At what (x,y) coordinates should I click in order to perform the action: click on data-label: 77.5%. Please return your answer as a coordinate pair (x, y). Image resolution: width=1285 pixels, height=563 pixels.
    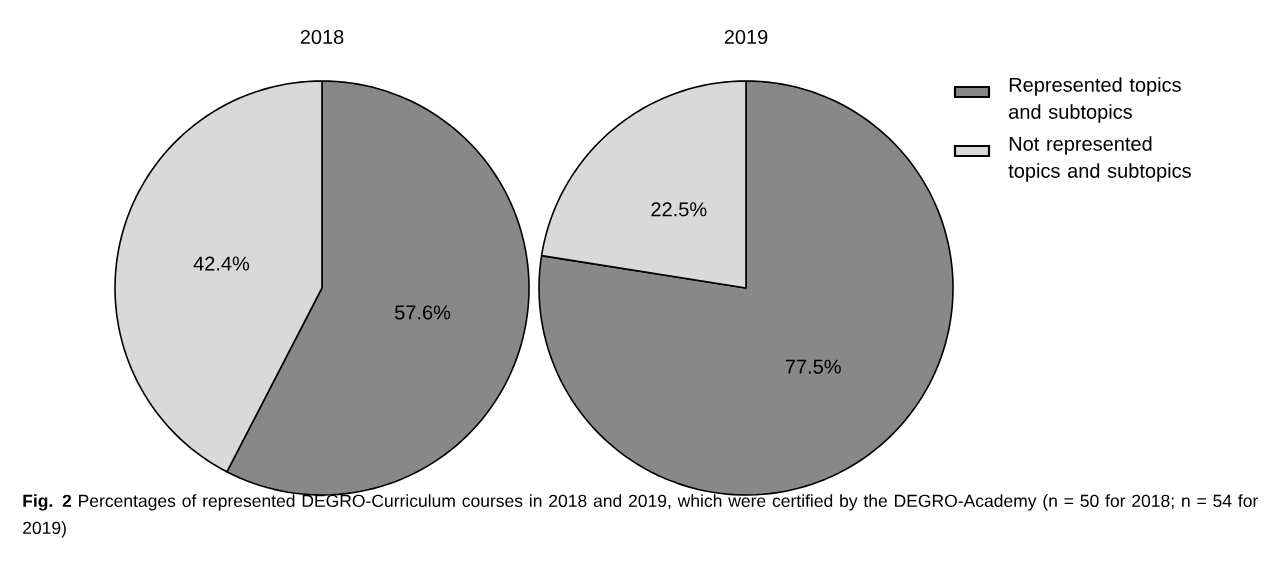
    Looking at the image, I should click on (813, 366).